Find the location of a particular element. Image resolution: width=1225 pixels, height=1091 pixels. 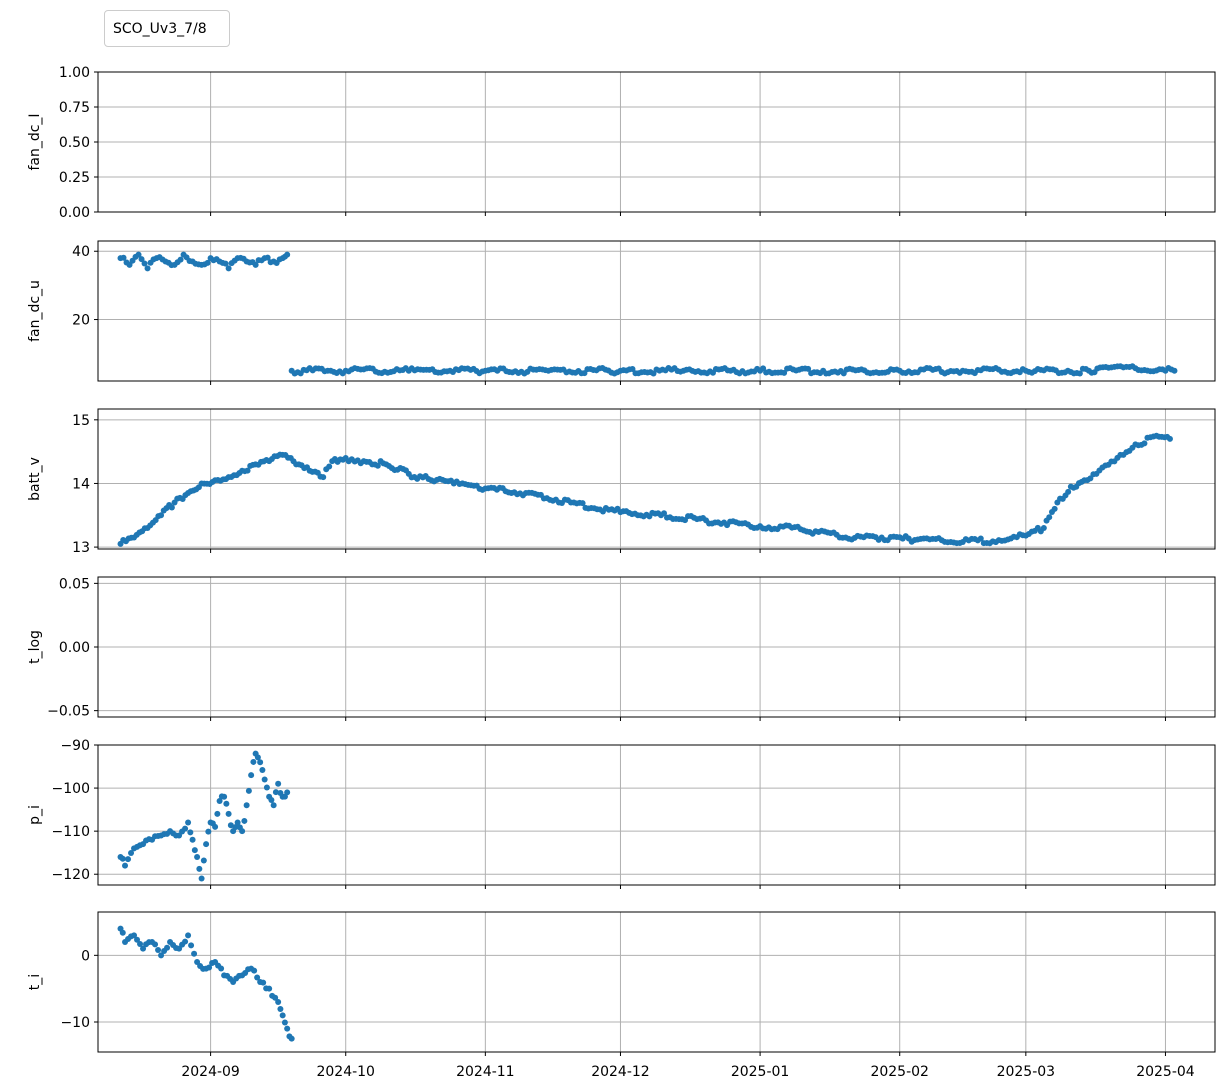

y-axis-label: fan_dc_I is located at coordinates (35, 141).